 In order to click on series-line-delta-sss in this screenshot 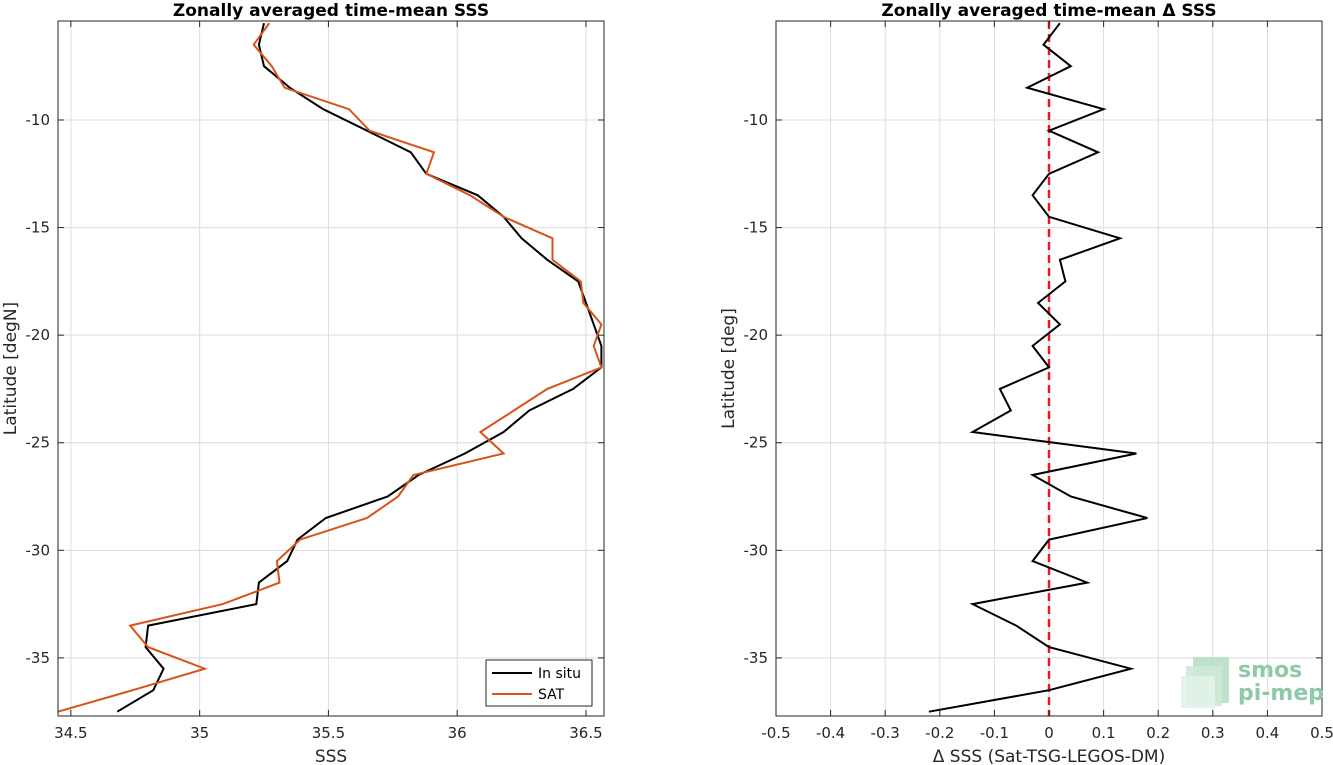, I will do `click(1038, 367)`.